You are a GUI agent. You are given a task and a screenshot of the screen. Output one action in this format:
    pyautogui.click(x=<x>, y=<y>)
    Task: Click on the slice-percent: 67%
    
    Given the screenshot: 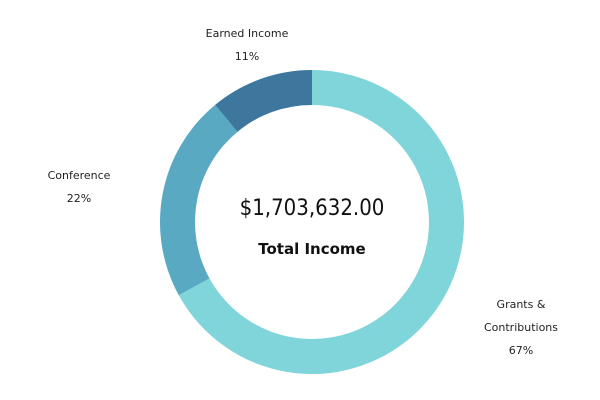 What is the action you would take?
    pyautogui.click(x=521, y=350)
    